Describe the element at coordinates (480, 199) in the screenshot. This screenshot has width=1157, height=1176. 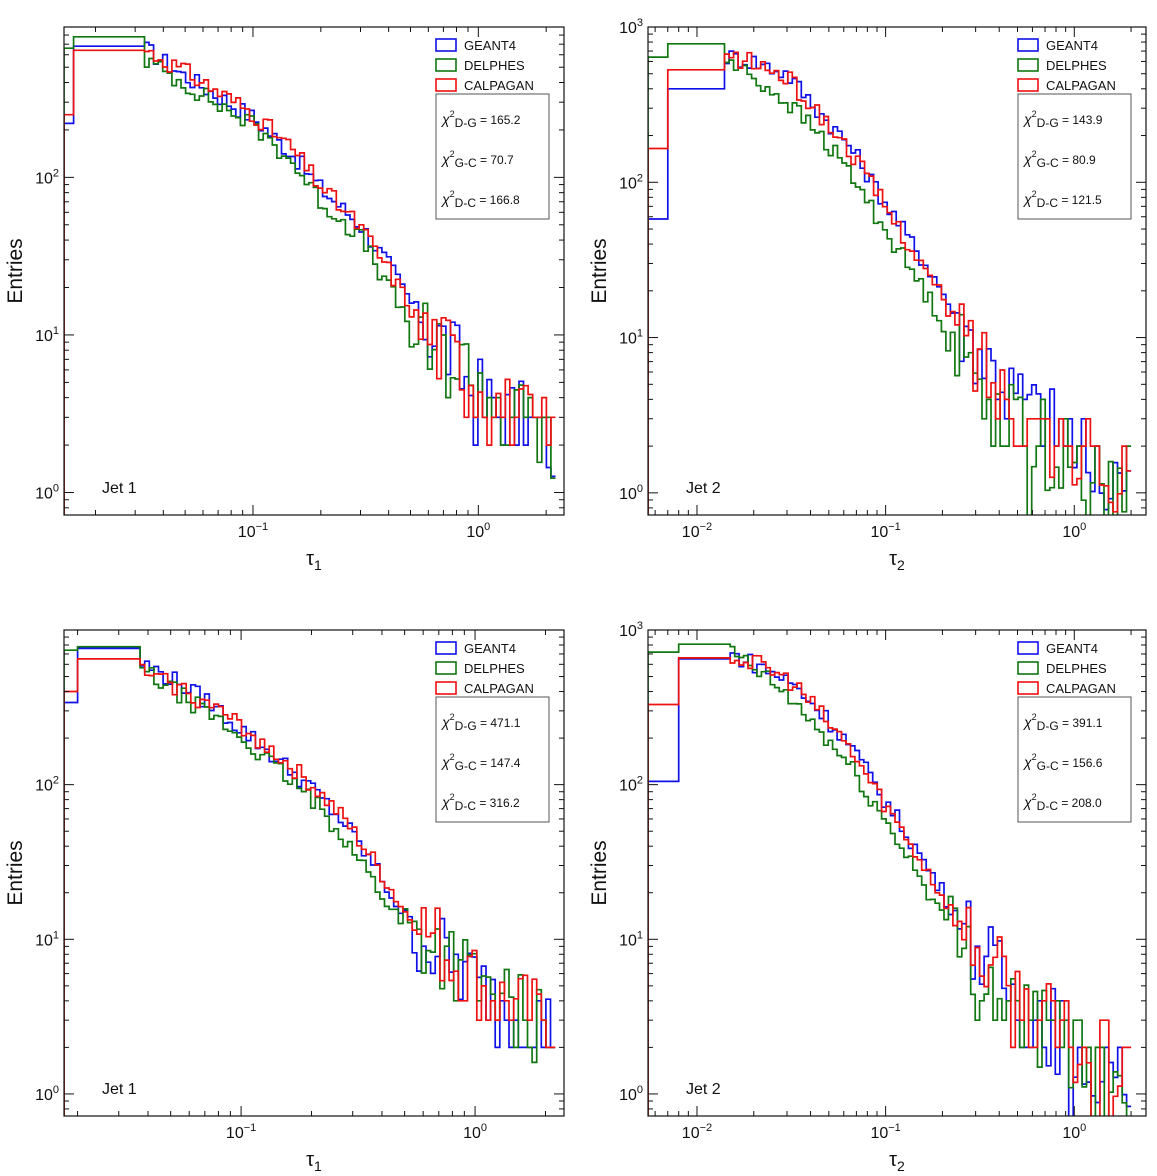
I see `chi2-entry: χ2D-C = 166.8` at that location.